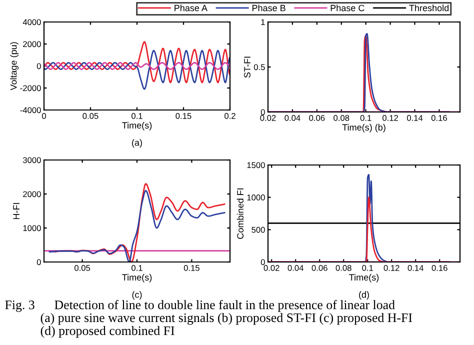  I want to click on y-tick-label: 3000, so click(32, 160).